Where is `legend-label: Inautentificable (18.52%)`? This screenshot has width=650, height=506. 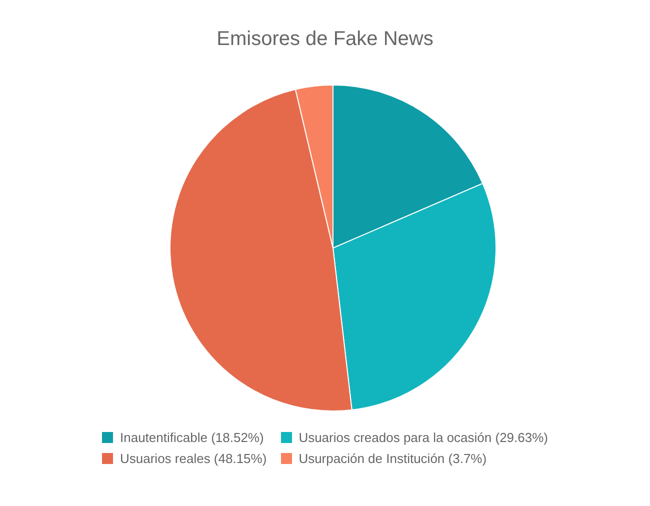
legend-label: Inautentificable (18.52%) is located at coordinates (192, 437).